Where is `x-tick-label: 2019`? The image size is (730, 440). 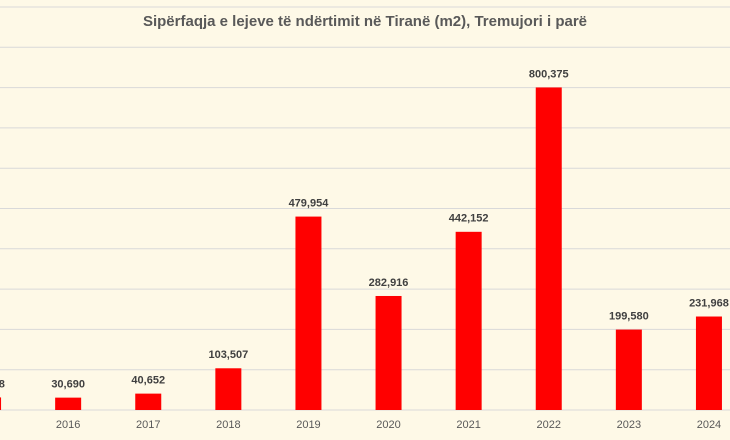
x-tick-label: 2019 is located at coordinates (308, 425).